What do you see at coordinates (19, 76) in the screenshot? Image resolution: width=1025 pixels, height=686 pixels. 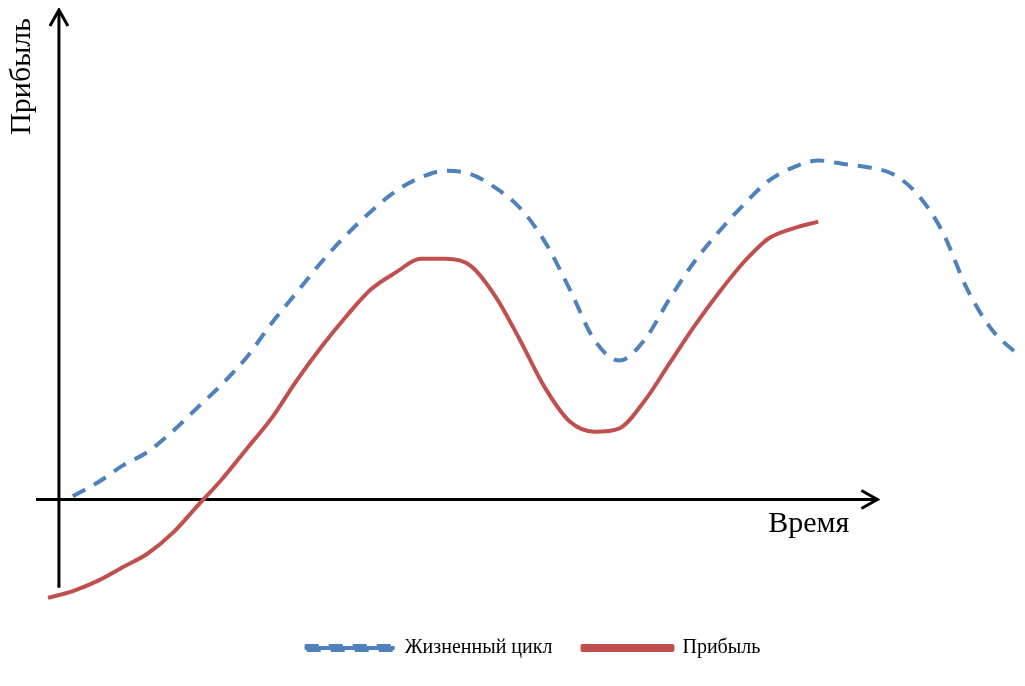 I see `y-axis-title: Прибыль` at bounding box center [19, 76].